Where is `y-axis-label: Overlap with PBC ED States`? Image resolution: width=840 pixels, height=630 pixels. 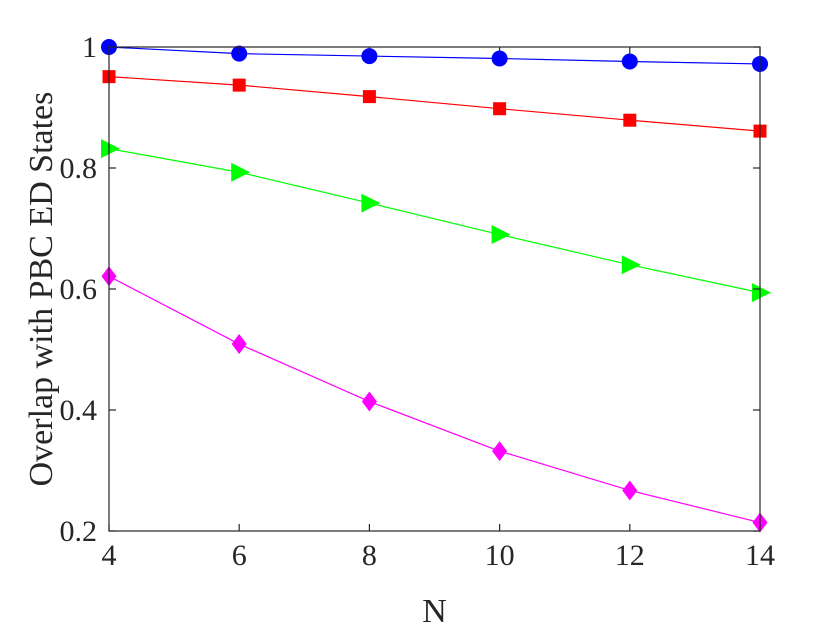
y-axis-label: Overlap with PBC ED States is located at coordinates (41, 289).